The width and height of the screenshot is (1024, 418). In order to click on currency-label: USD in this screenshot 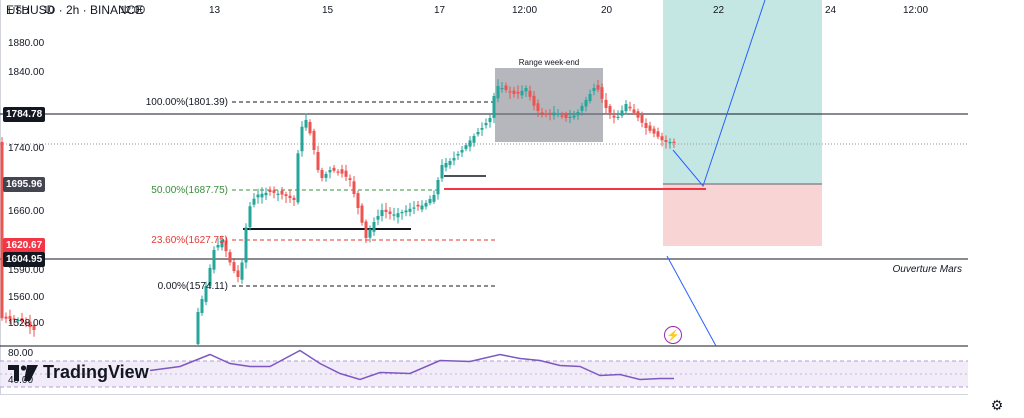, I will do `click(19, 11)`.